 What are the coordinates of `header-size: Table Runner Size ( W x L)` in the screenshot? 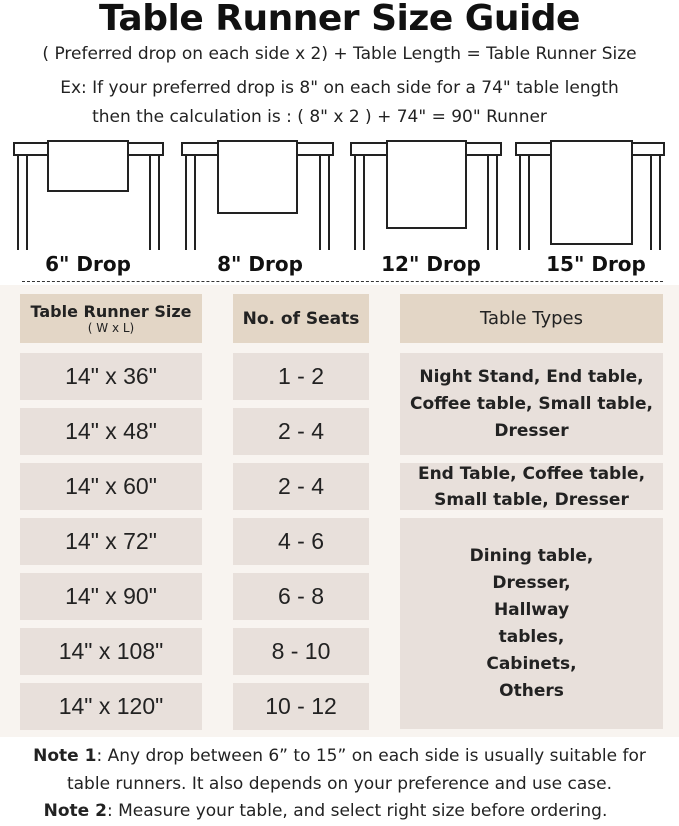 It's located at (111, 318).